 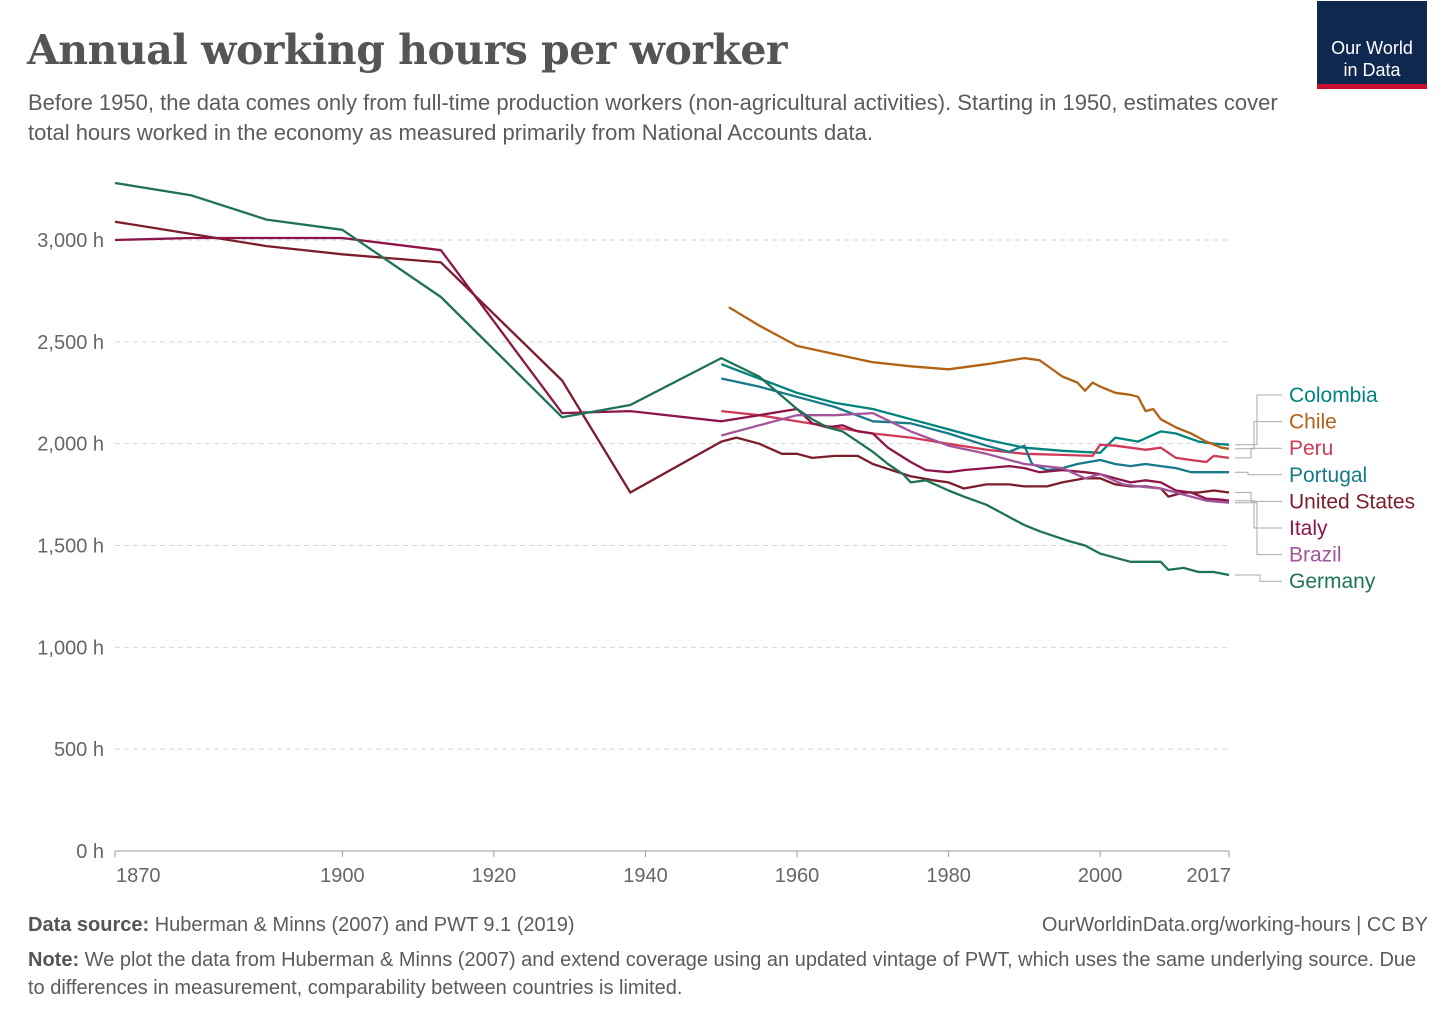 I want to click on series-line-brazil, so click(x=975, y=457).